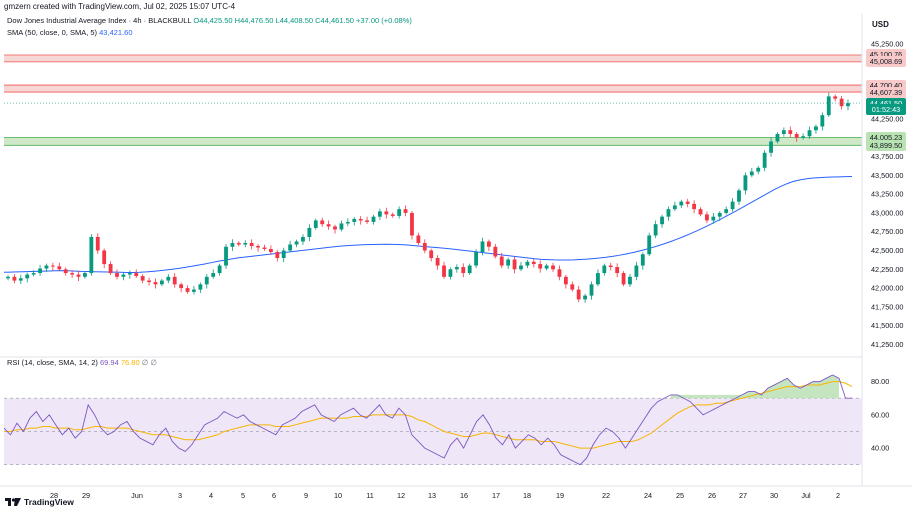  What do you see at coordinates (886, 55) in the screenshot?
I see `price-badge: 45,100.76` at bounding box center [886, 55].